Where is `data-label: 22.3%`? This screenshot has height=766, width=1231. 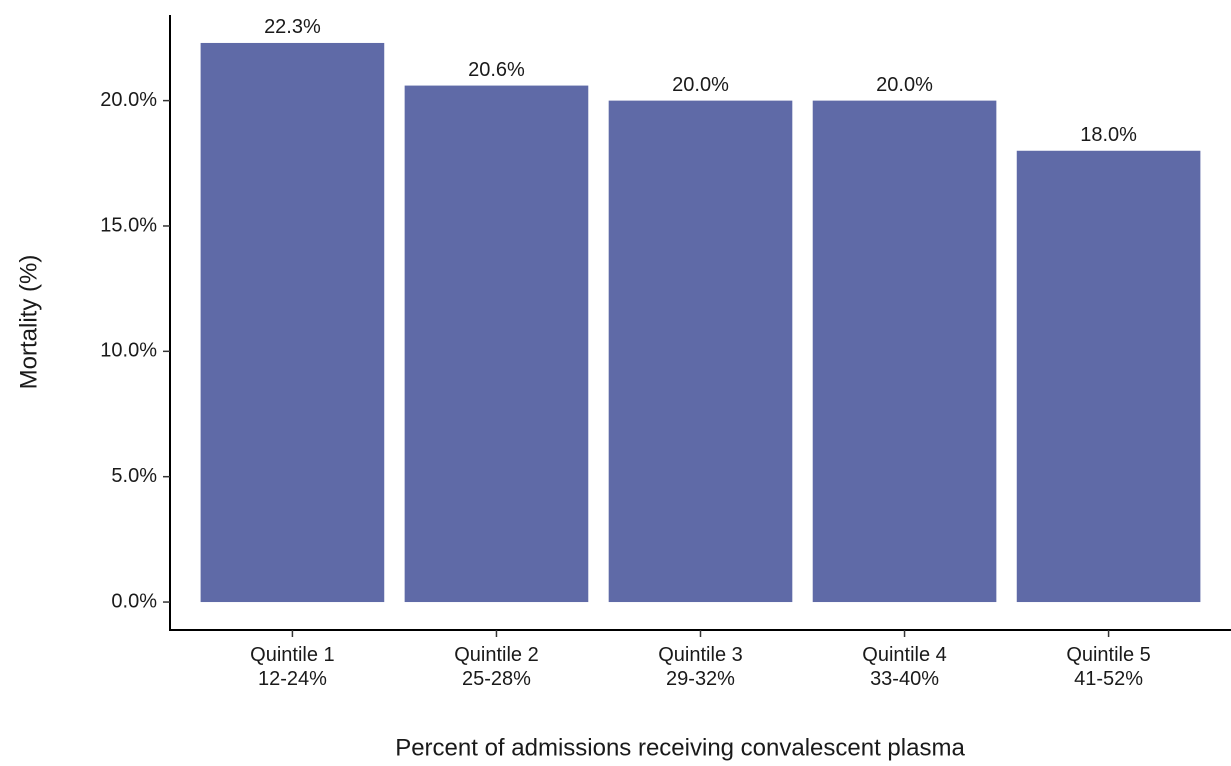
data-label: 22.3% is located at coordinates (292, 27).